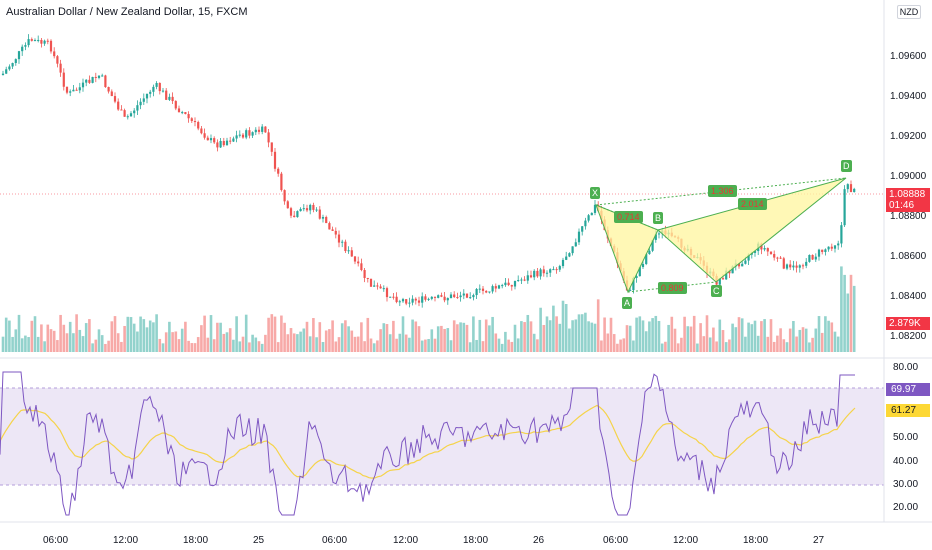 The width and height of the screenshot is (932, 550). Describe the element at coordinates (908, 336) in the screenshot. I see `price-tick-7: 1.08200` at that location.